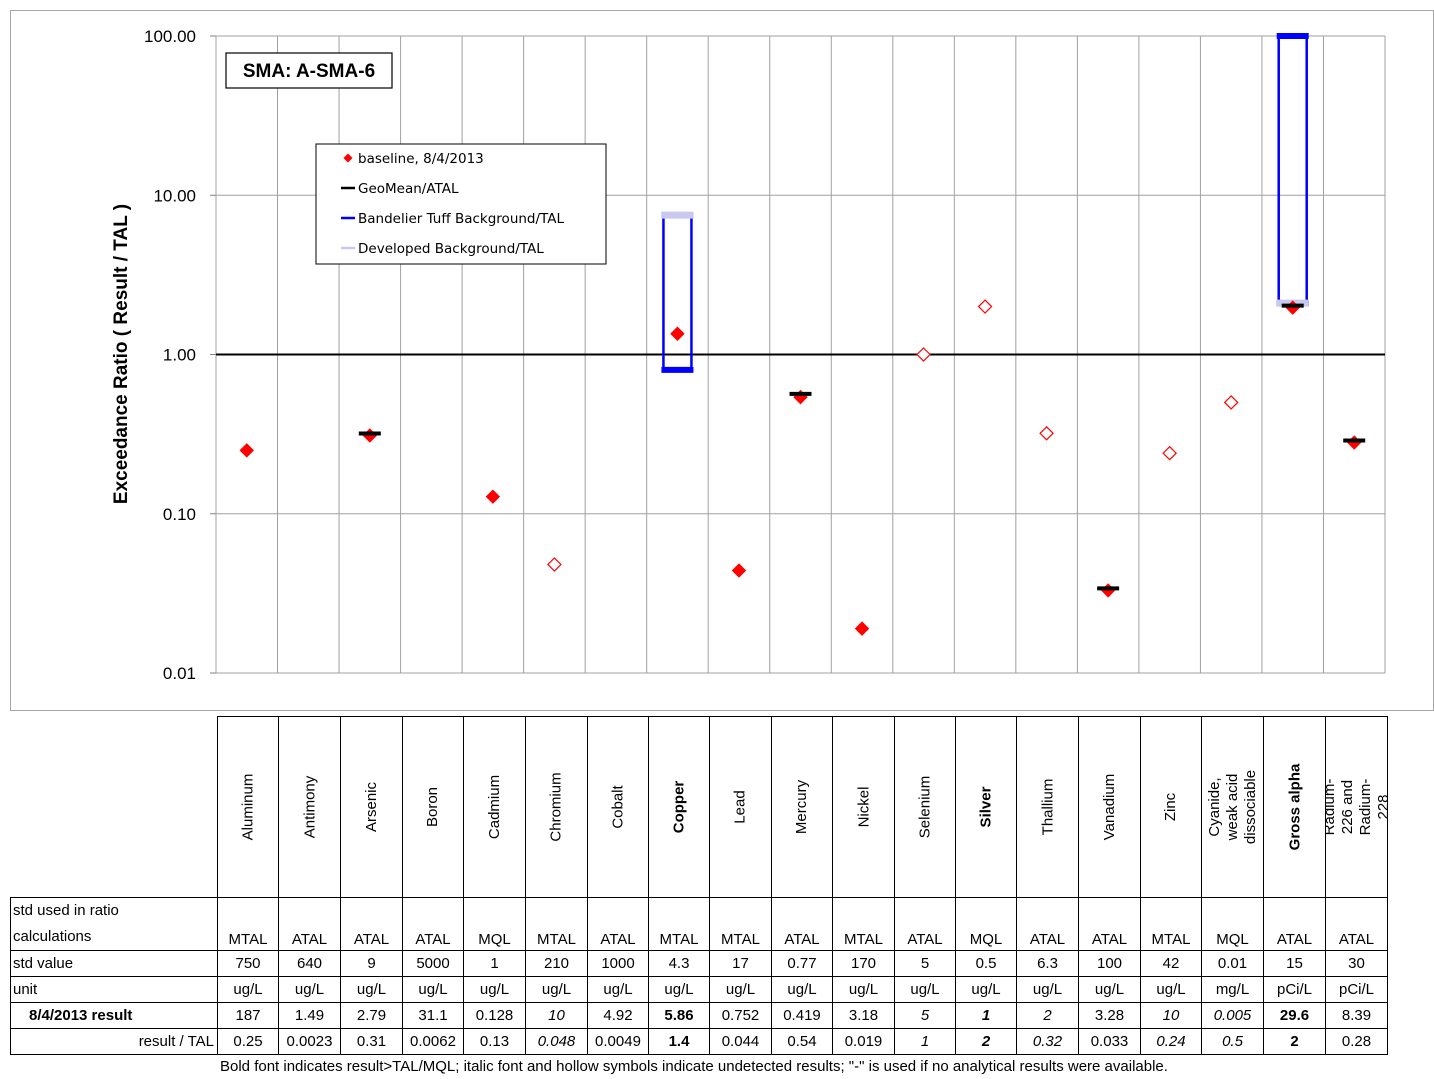  I want to click on std-value-cell: 0.5, so click(986, 963).